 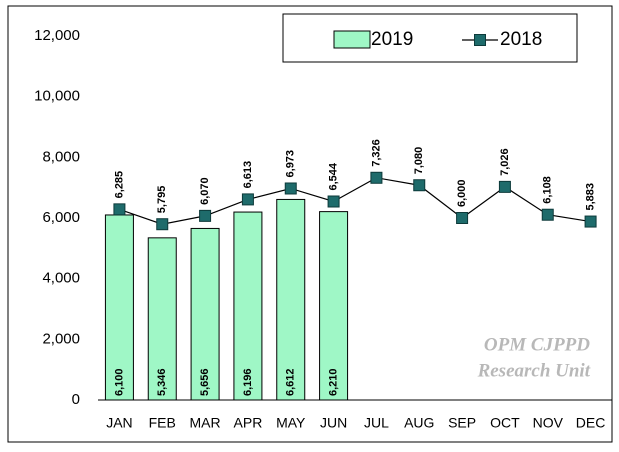 What do you see at coordinates (505, 162) in the screenshot?
I see `point-value-label: 7,026` at bounding box center [505, 162].